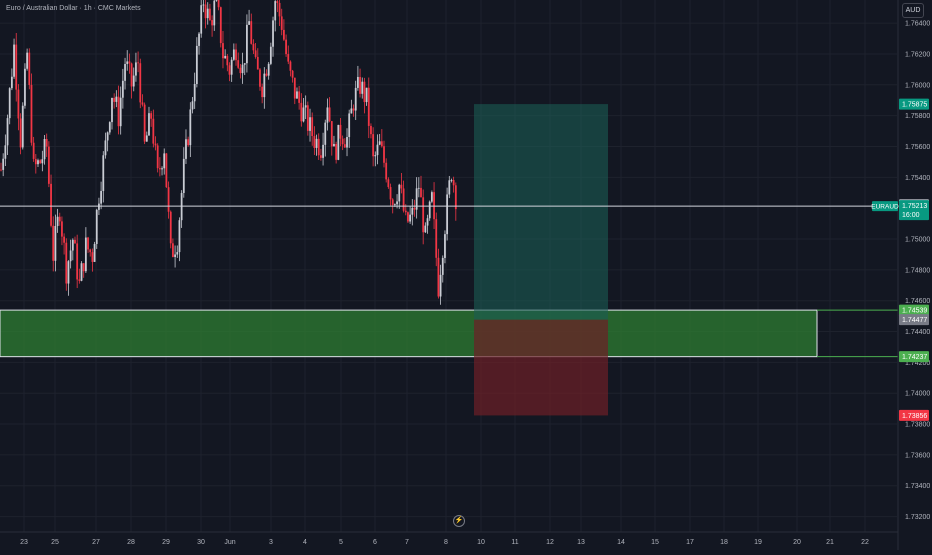  I want to click on take-profit-label-bg, so click(914, 104).